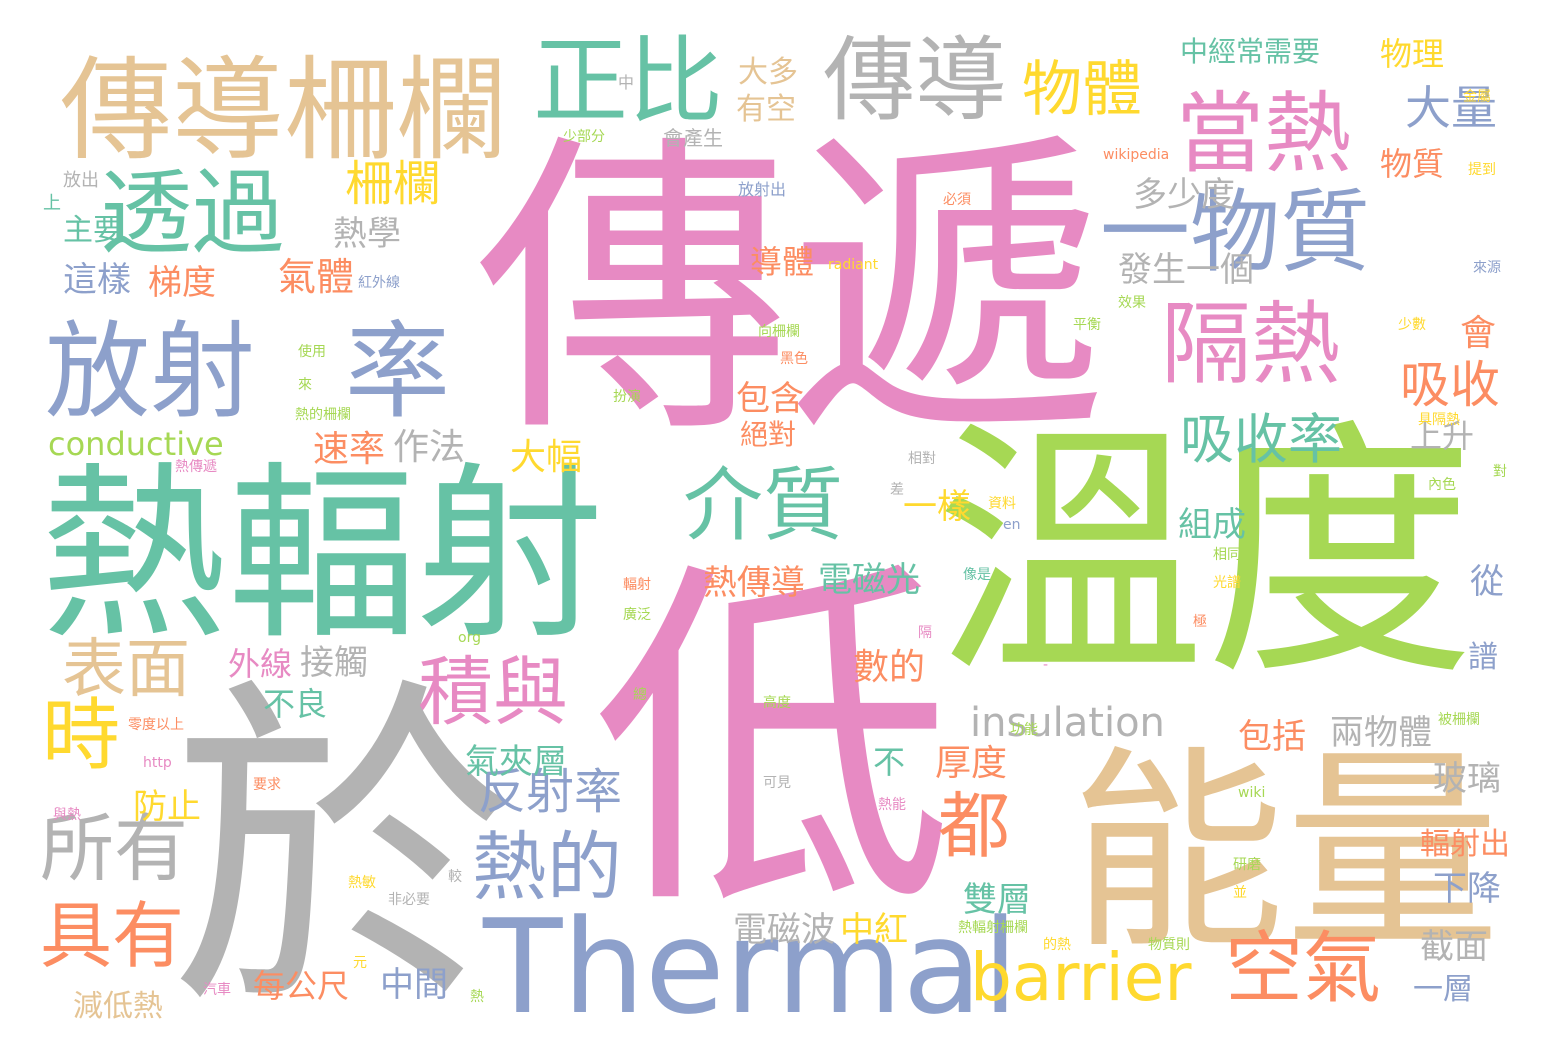 The width and height of the screenshot is (1548, 1053). Describe the element at coordinates (429, 447) in the screenshot. I see `cloud-word: 作法` at that location.